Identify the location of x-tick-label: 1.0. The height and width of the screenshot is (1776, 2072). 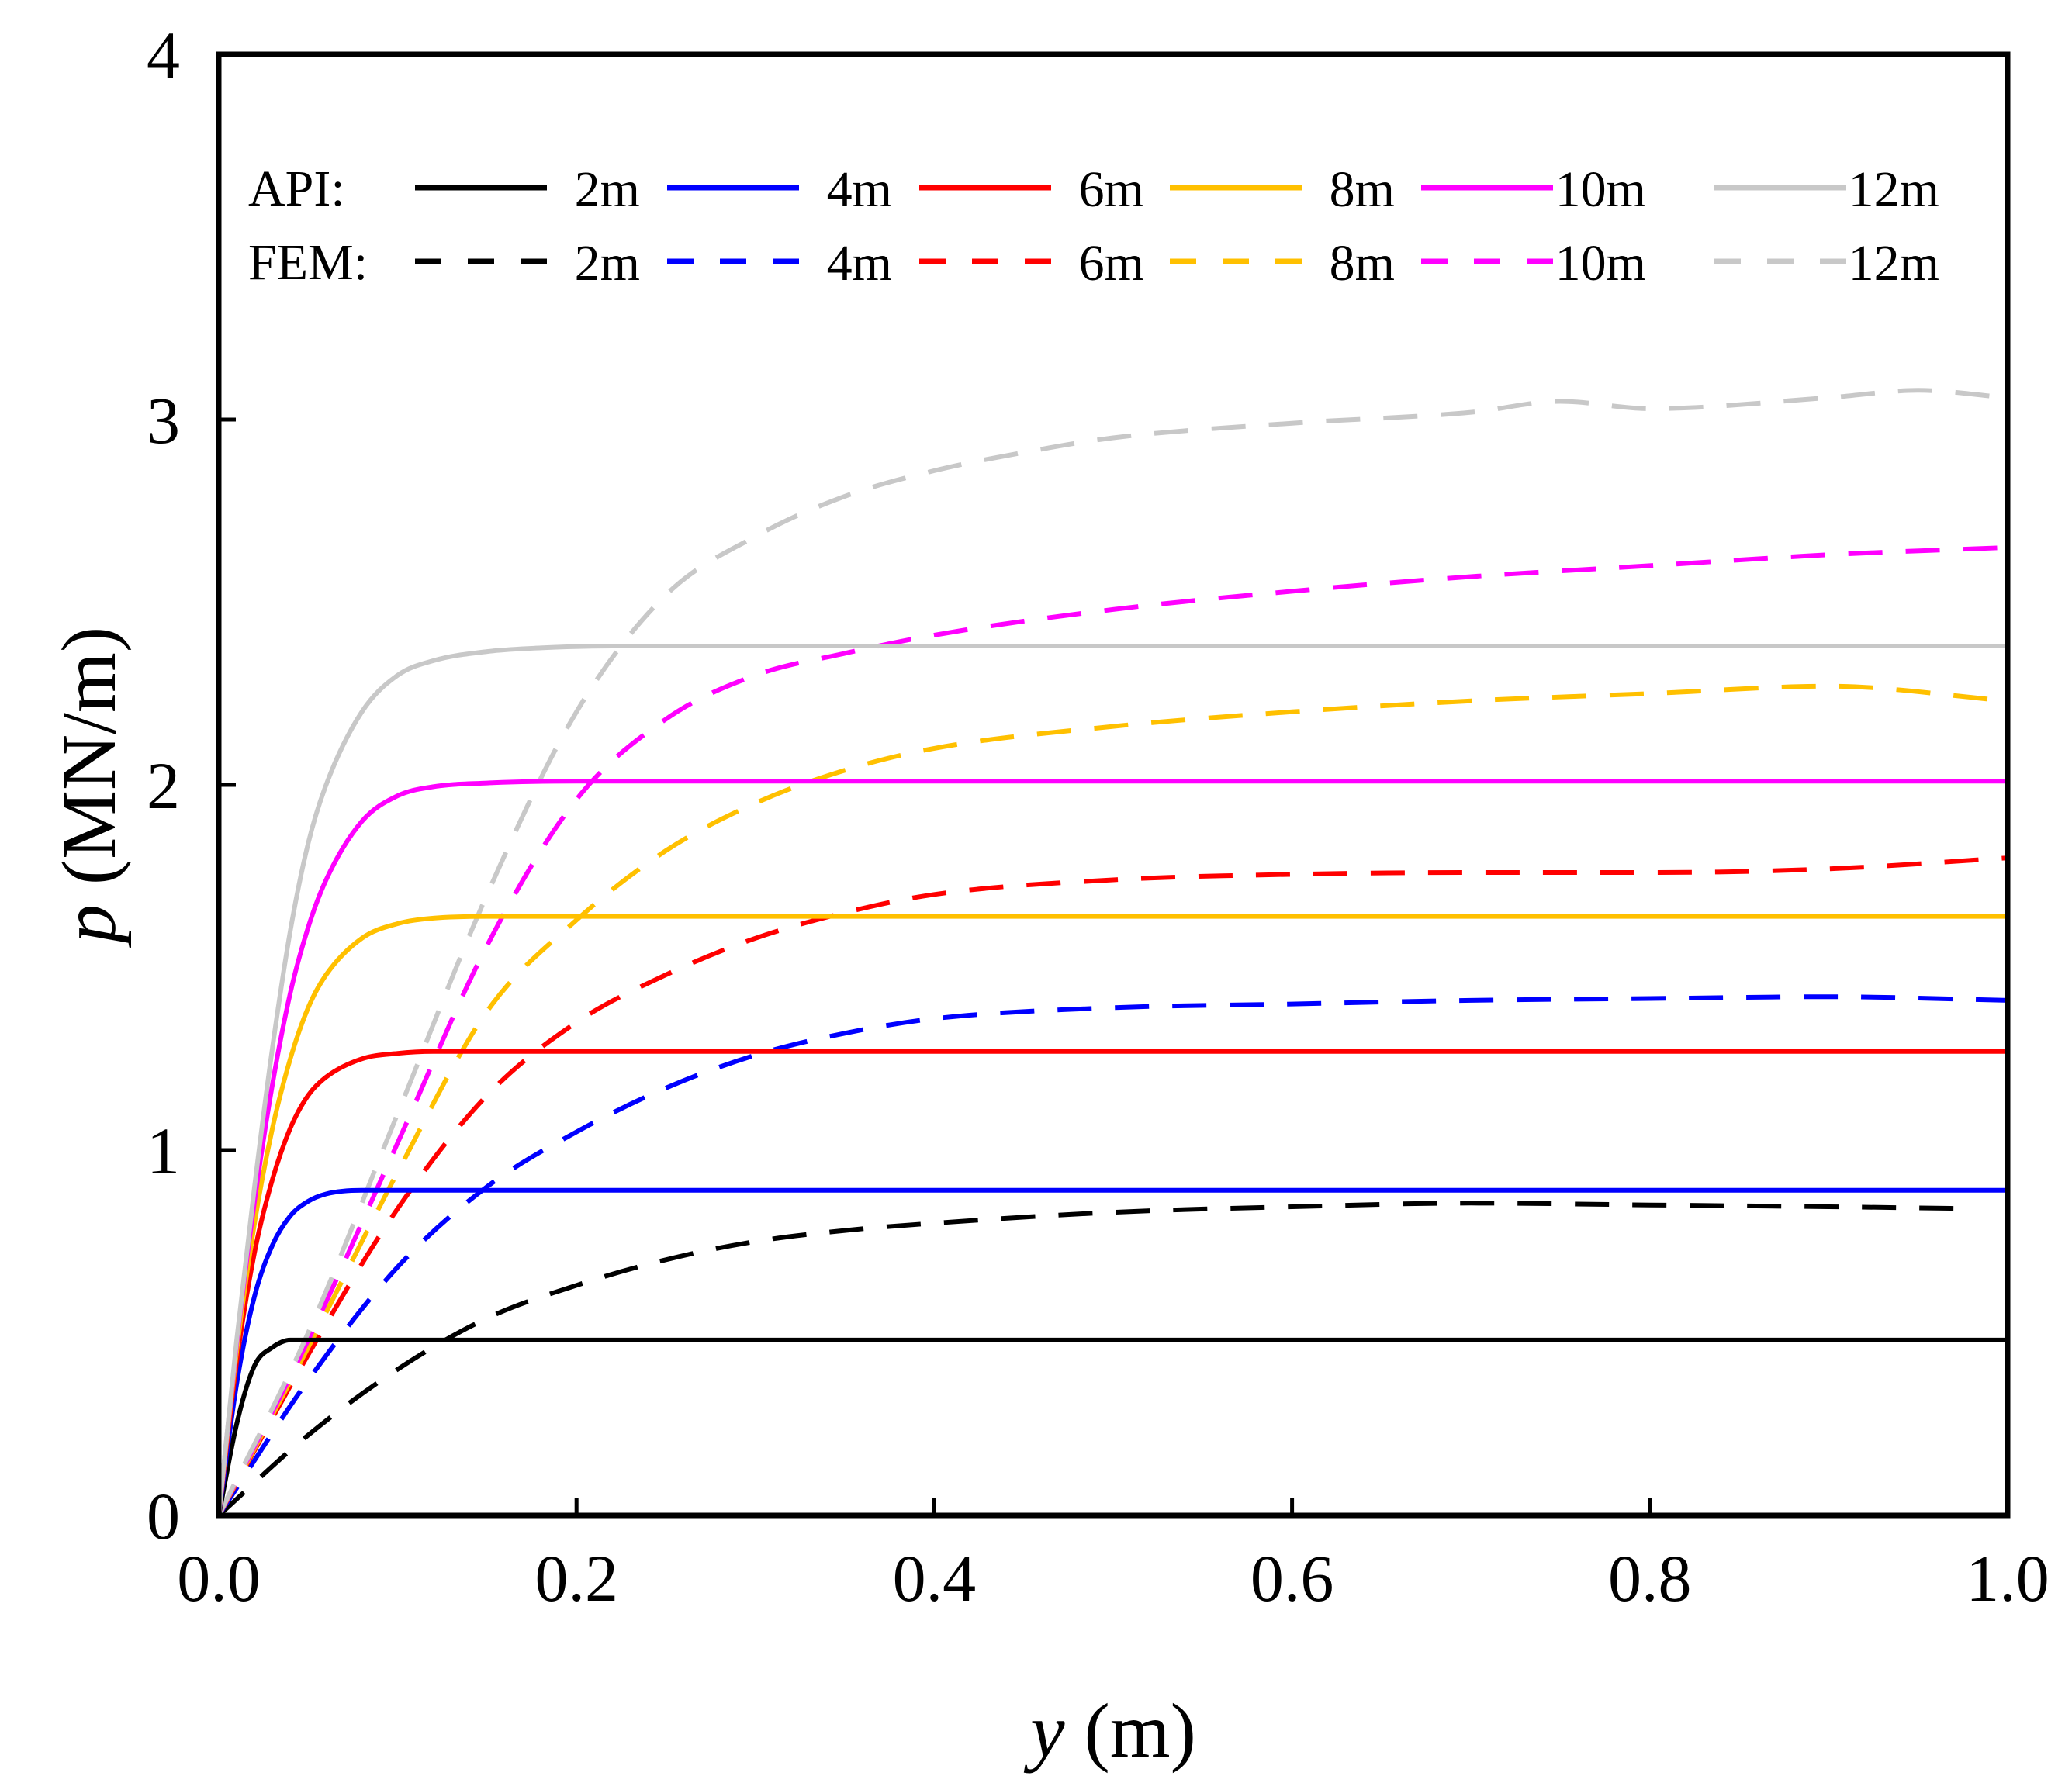
(2008, 1578).